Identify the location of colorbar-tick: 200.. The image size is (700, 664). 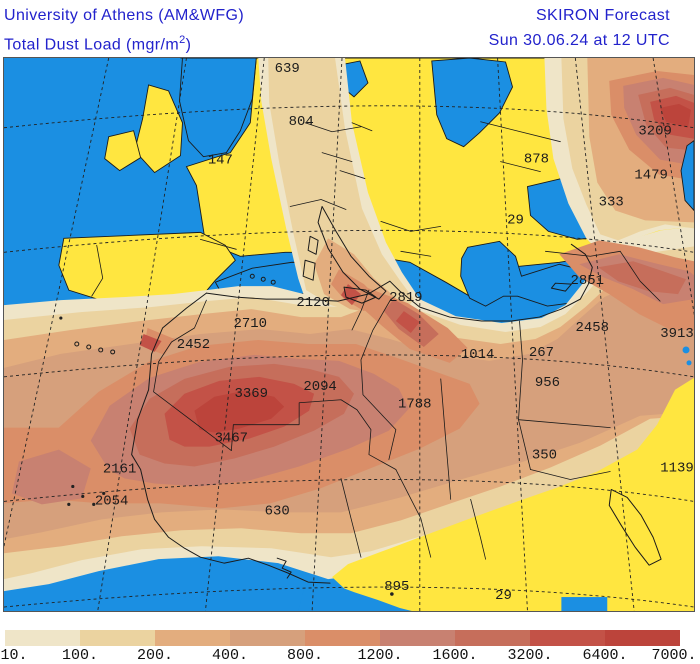
(155, 655).